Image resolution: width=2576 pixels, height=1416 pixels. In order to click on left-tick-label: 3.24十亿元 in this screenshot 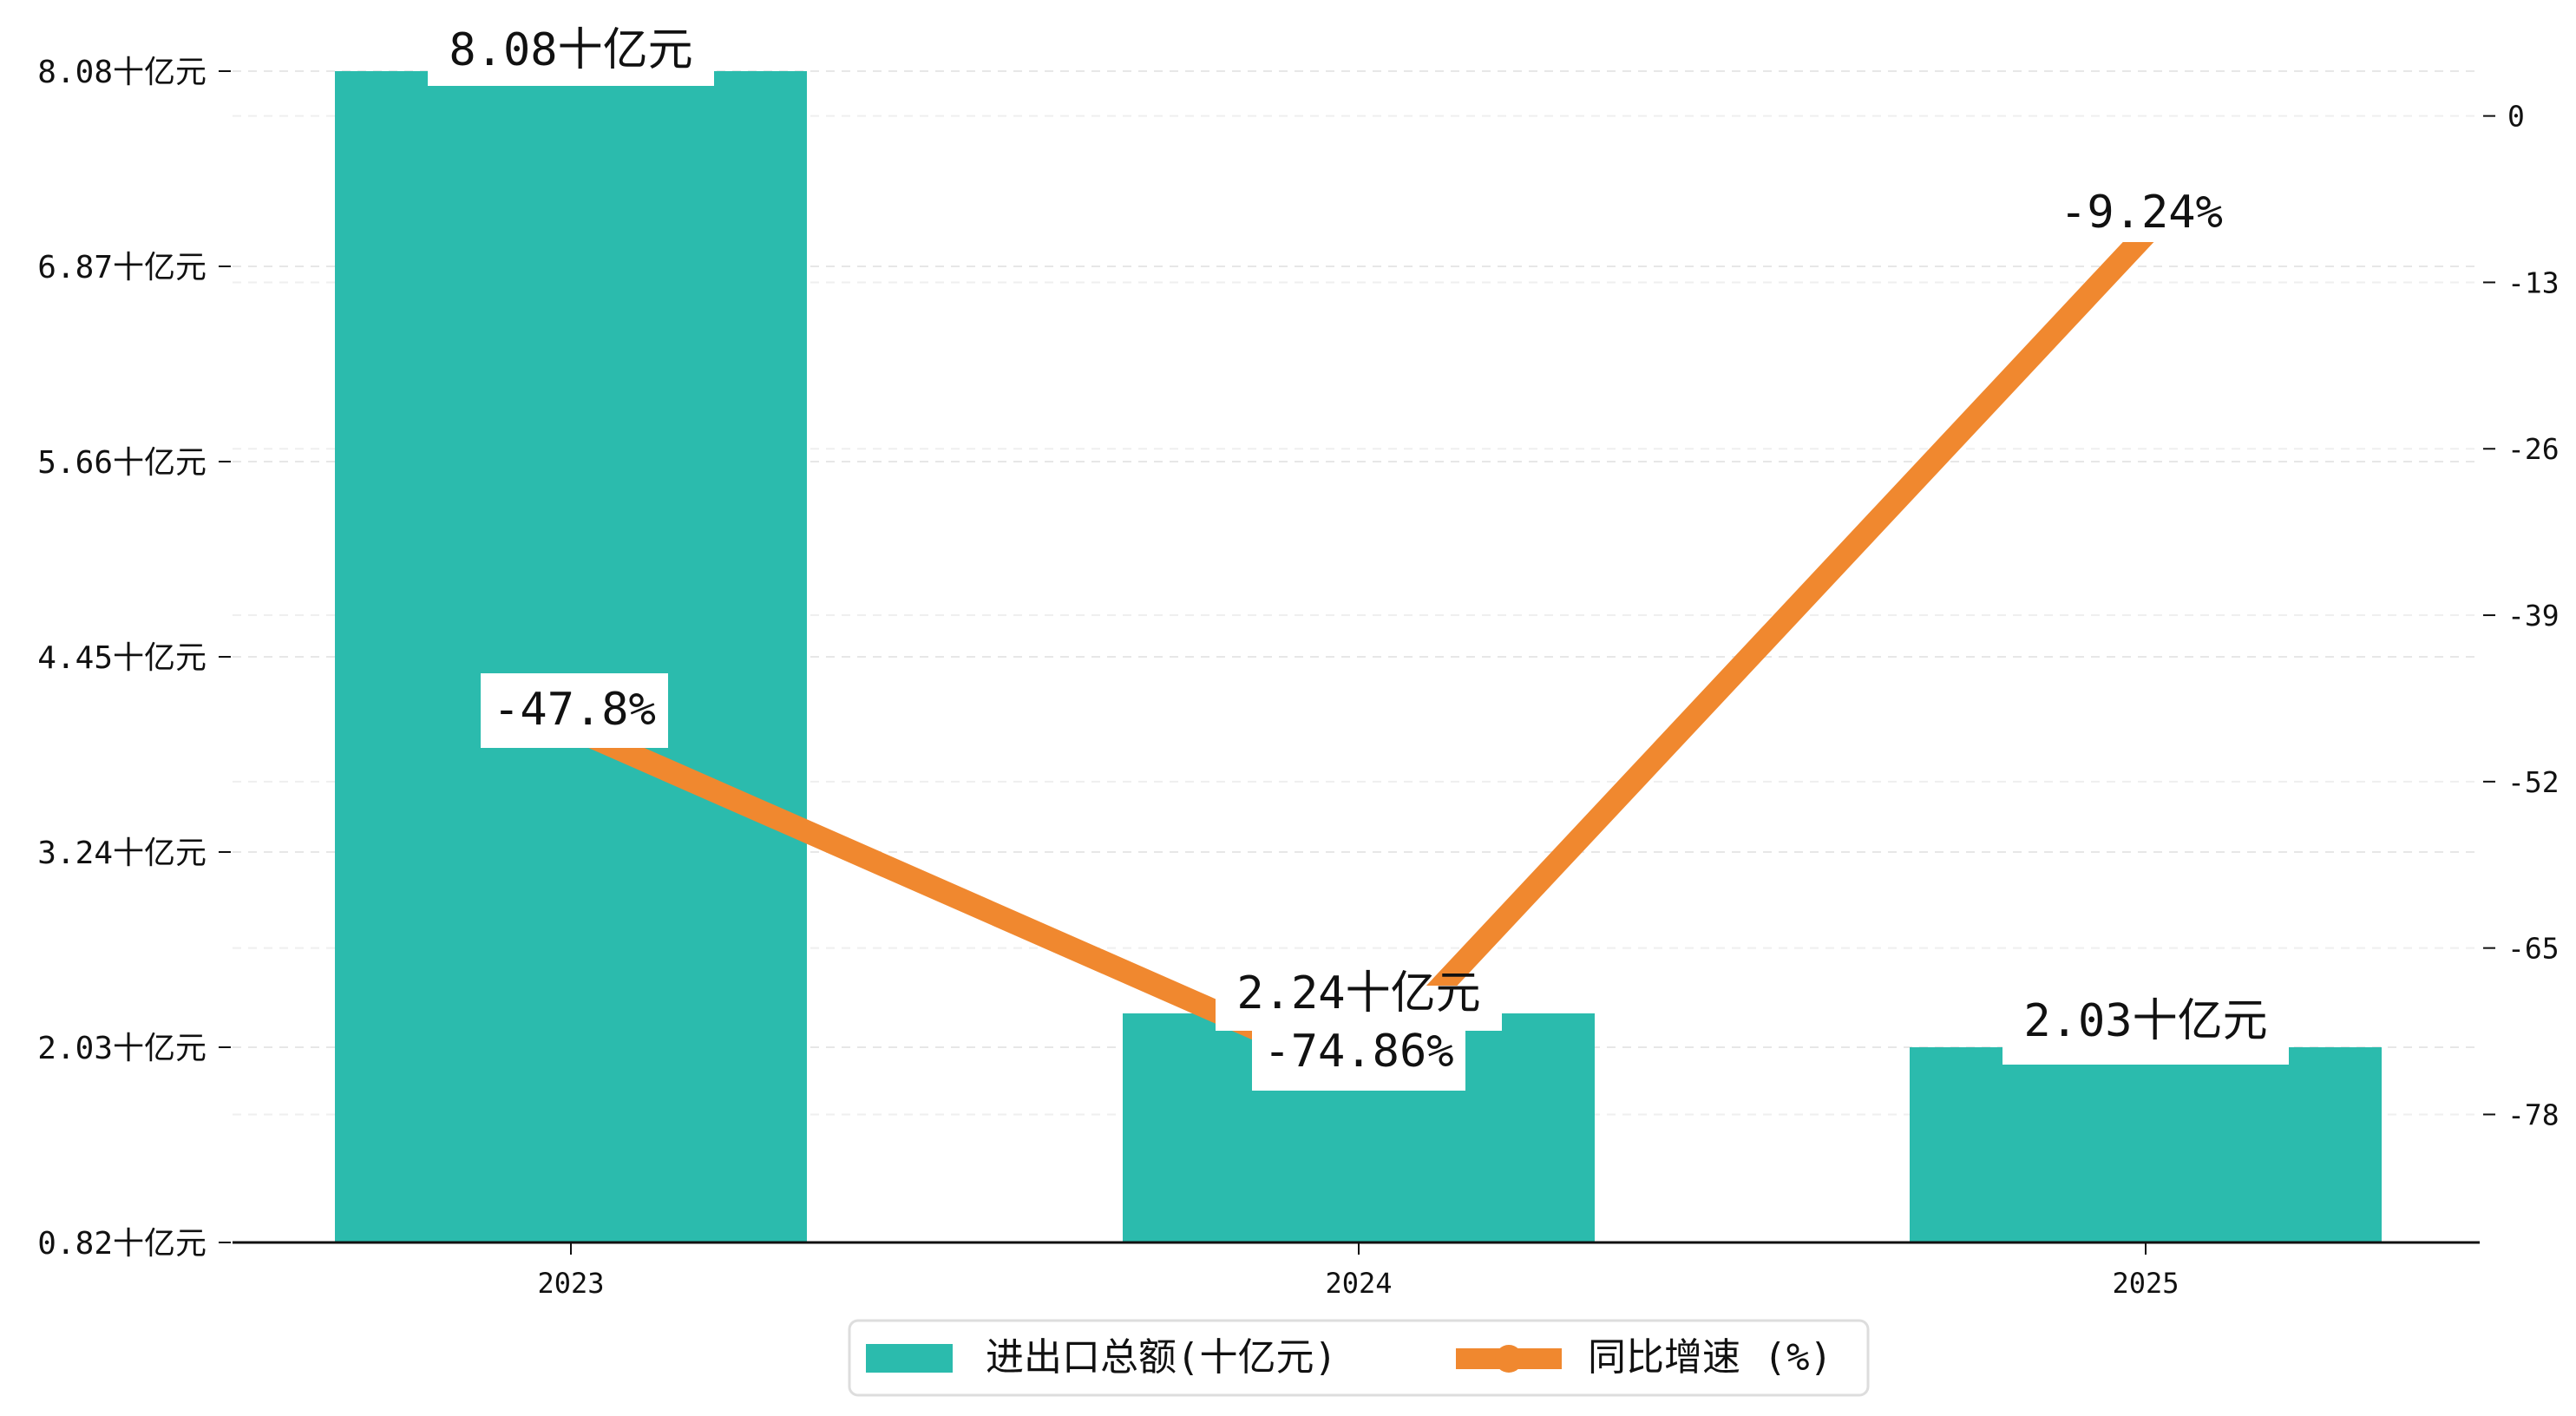, I will do `click(121, 854)`.